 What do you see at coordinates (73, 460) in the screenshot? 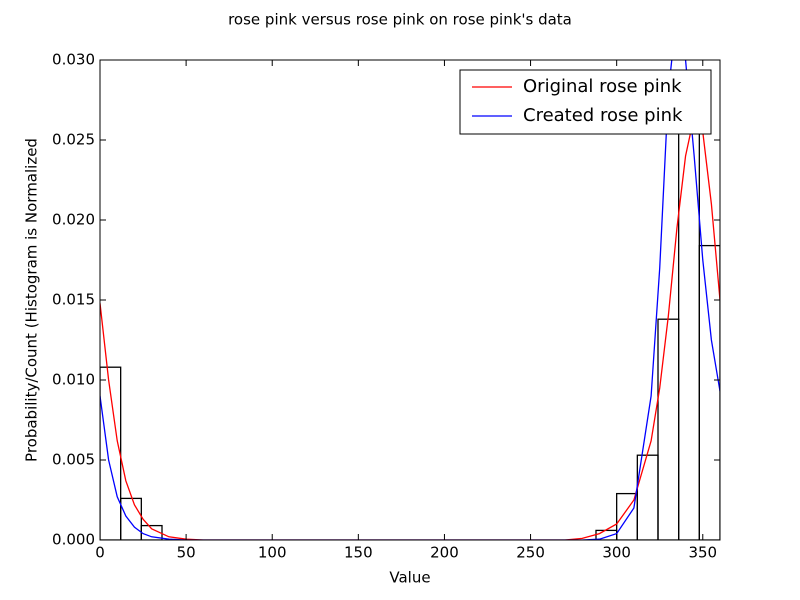
I see `y-tick-label: 0.005` at bounding box center [73, 460].